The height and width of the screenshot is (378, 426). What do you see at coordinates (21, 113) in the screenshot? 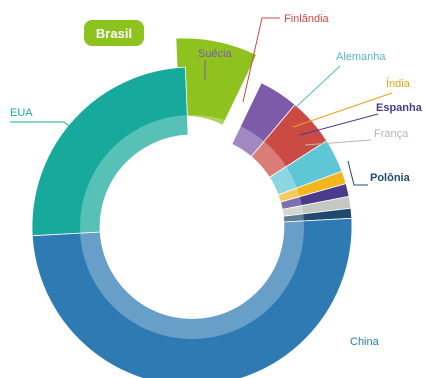
I see `label-eua: EUA` at bounding box center [21, 113].